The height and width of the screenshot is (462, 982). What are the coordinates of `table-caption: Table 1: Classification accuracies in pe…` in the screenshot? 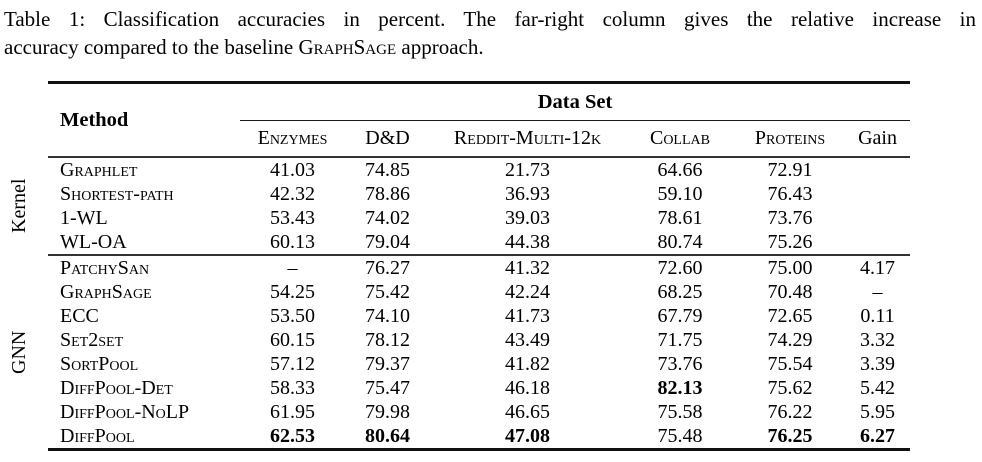 It's located at (489, 30).